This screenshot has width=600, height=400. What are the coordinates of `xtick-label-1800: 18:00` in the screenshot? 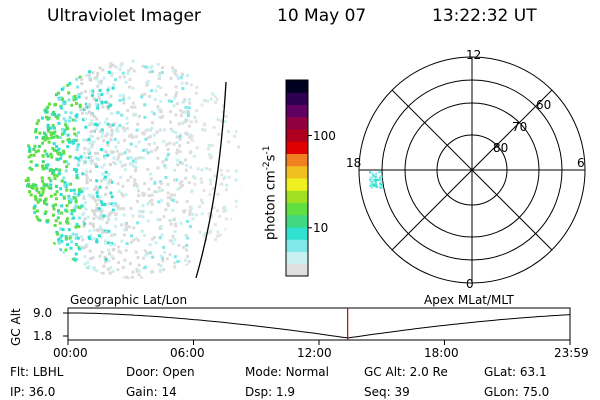 It's located at (441, 353).